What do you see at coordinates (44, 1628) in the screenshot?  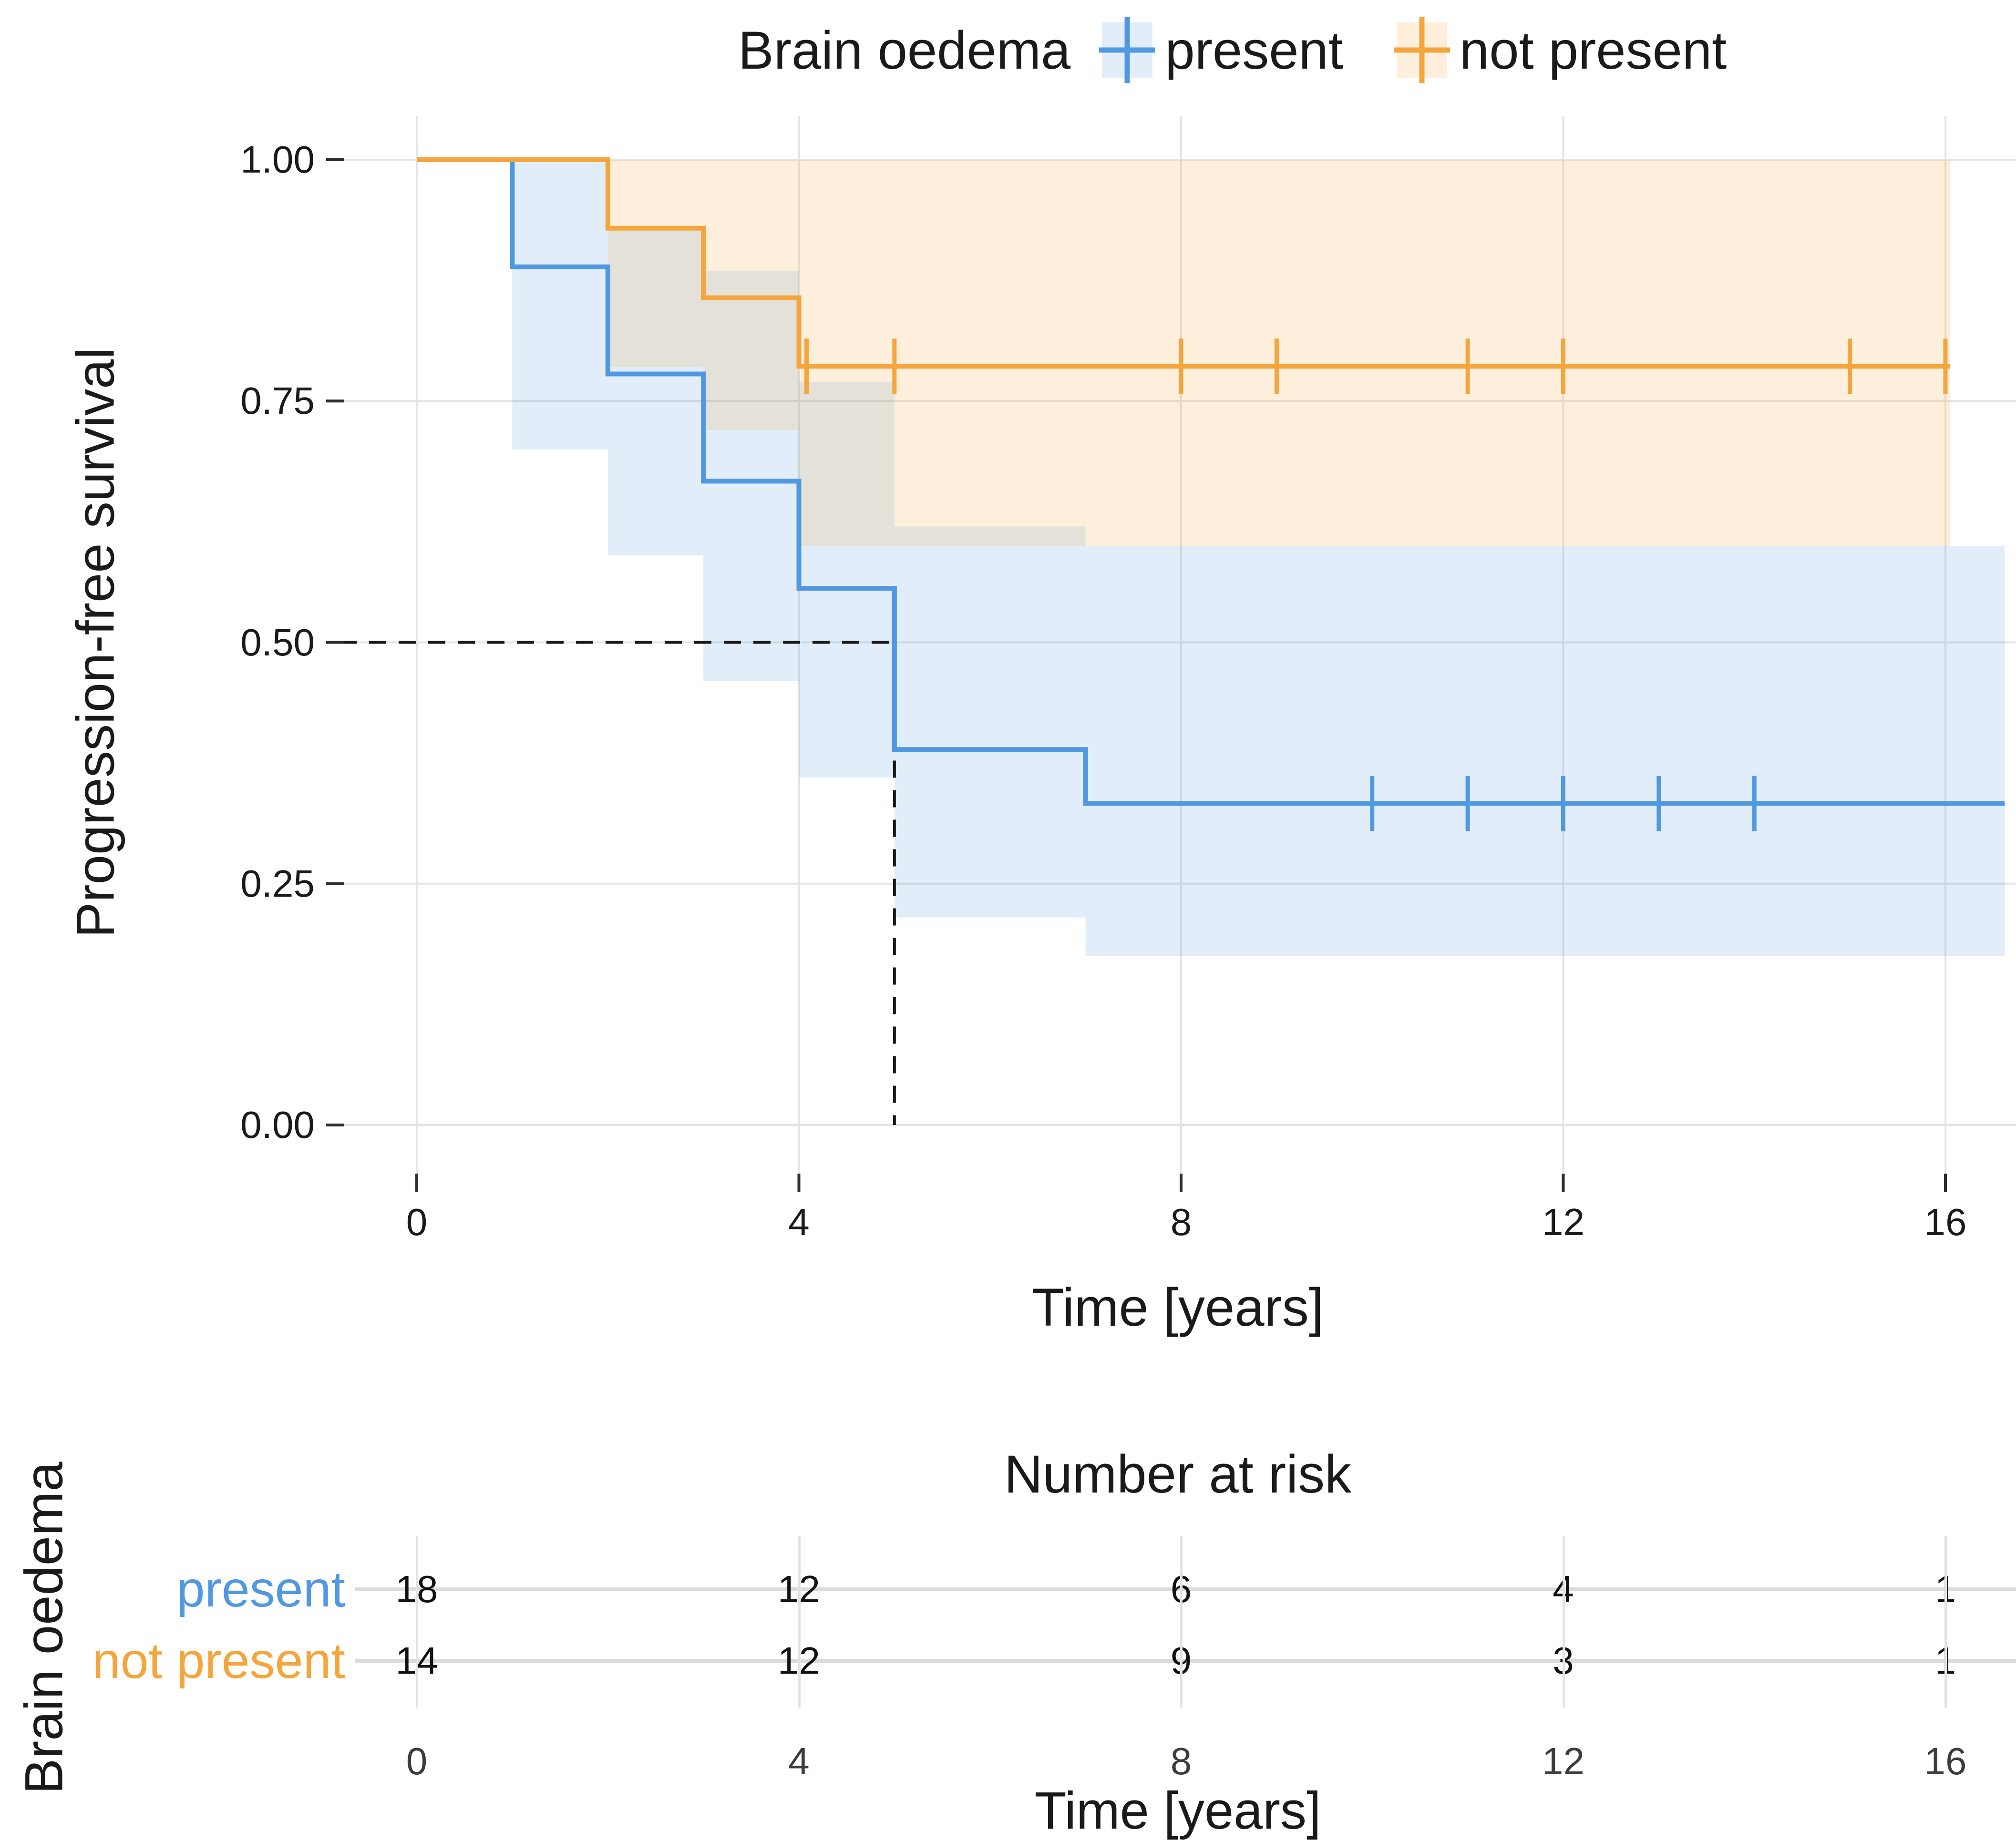 I see `risk-table-group-axis-title: Brain oedema` at bounding box center [44, 1628].